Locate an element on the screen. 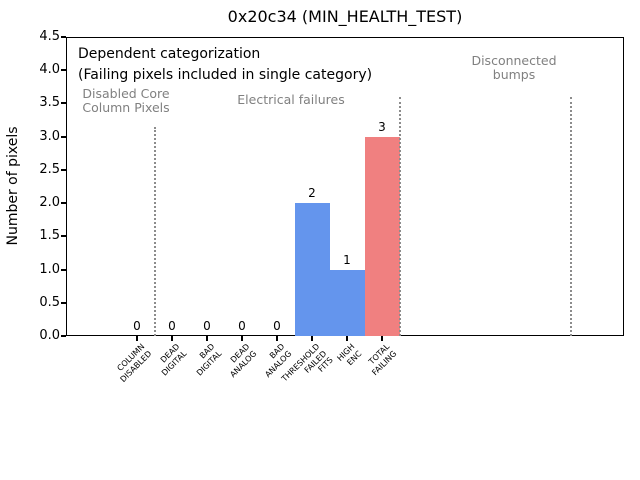  bar-value-label: 2 is located at coordinates (312, 193).